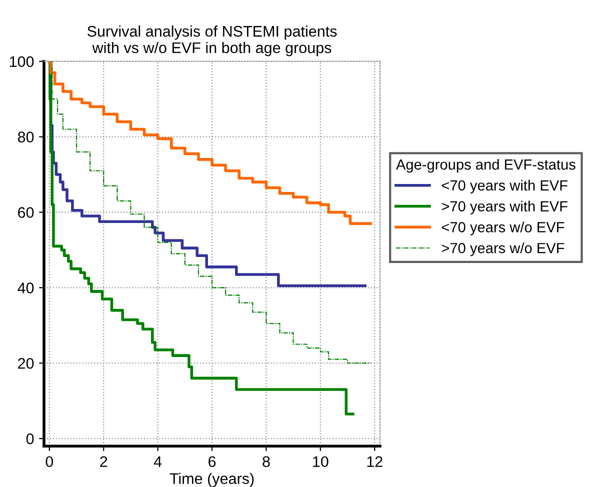 The width and height of the screenshot is (611, 487). Describe the element at coordinates (26, 137) in the screenshot. I see `y-tick-label: 80` at that location.